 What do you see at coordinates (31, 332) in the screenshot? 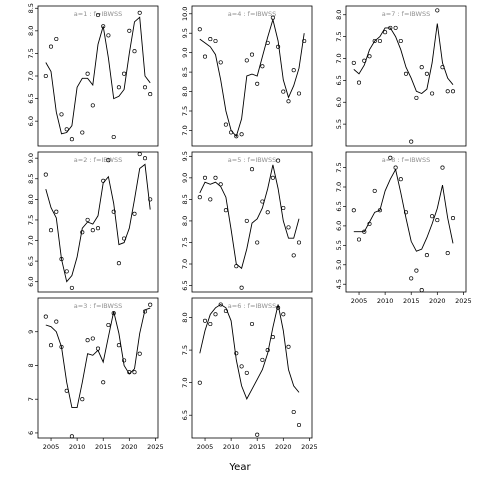
I see `y-tick-label: 9` at bounding box center [31, 332].